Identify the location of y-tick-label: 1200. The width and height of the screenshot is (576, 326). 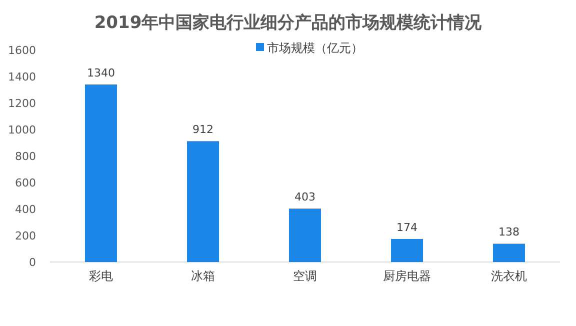
(22, 103).